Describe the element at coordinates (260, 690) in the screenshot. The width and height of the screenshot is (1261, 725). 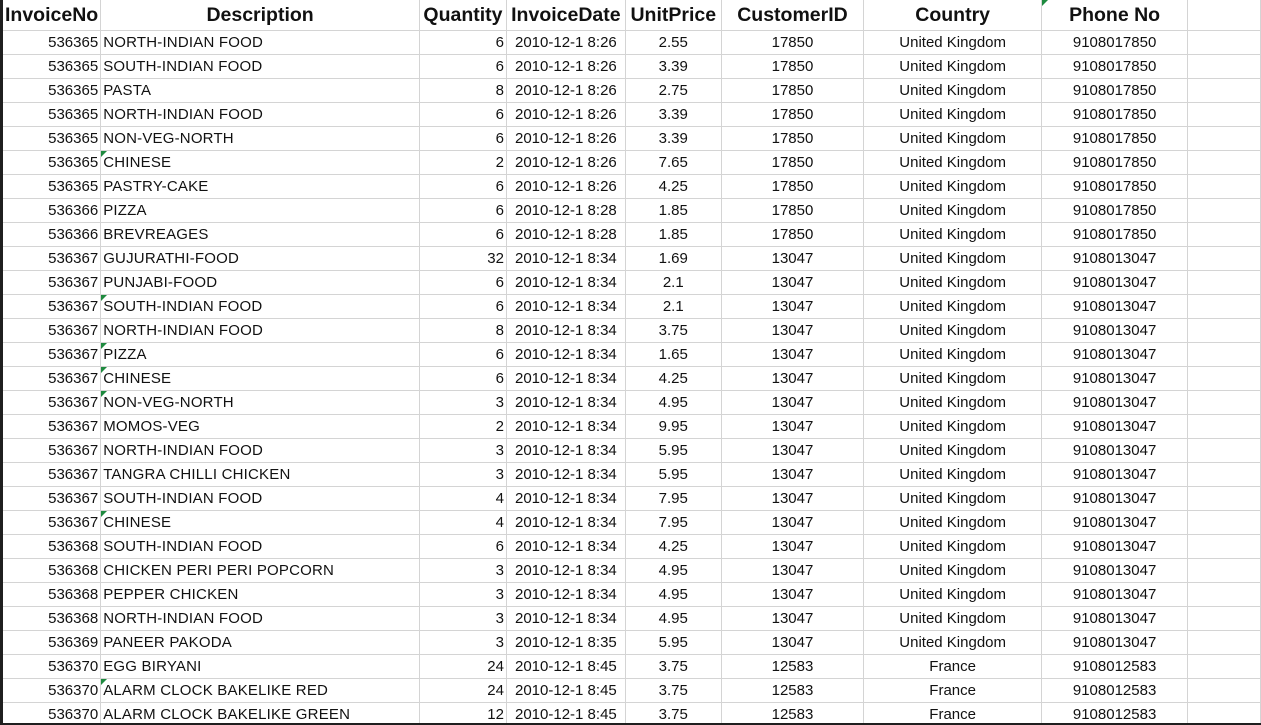
I see `cell-description: ALARM CLOCK BAKELIKE RED` at that location.